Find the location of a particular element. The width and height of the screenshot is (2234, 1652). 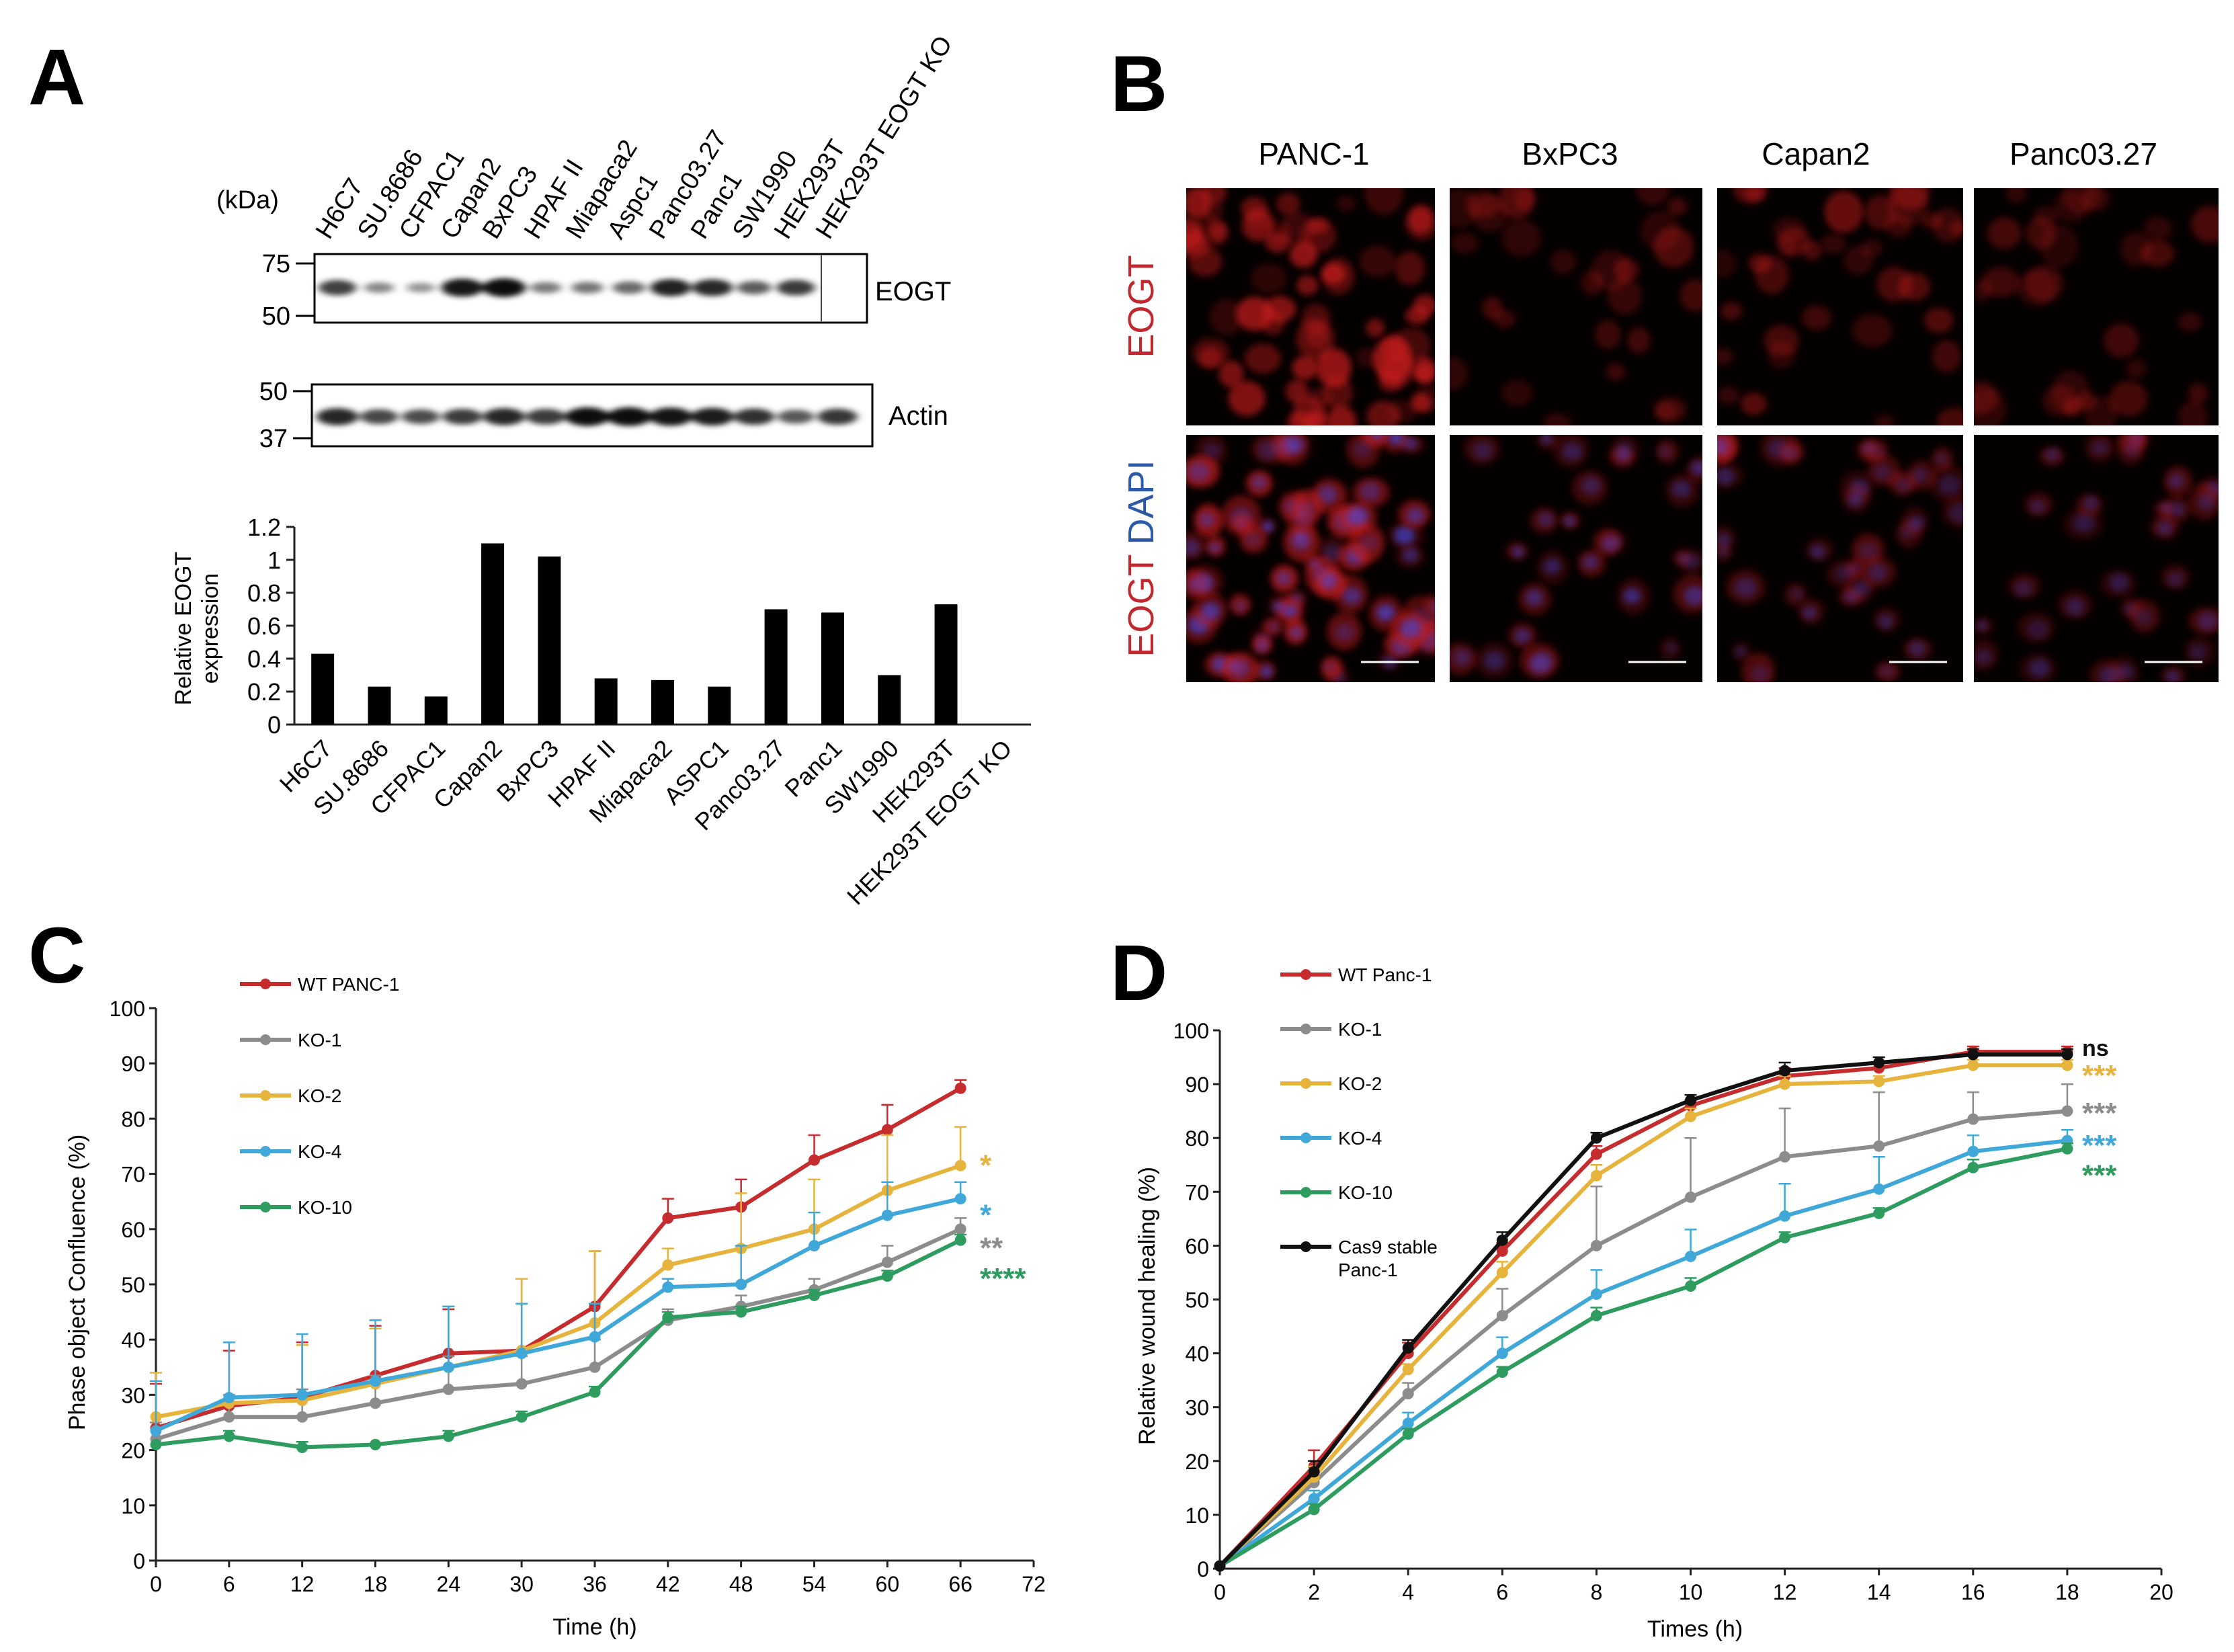

bar-y-axis-label-line1: Relative EOGT is located at coordinates (183, 629).